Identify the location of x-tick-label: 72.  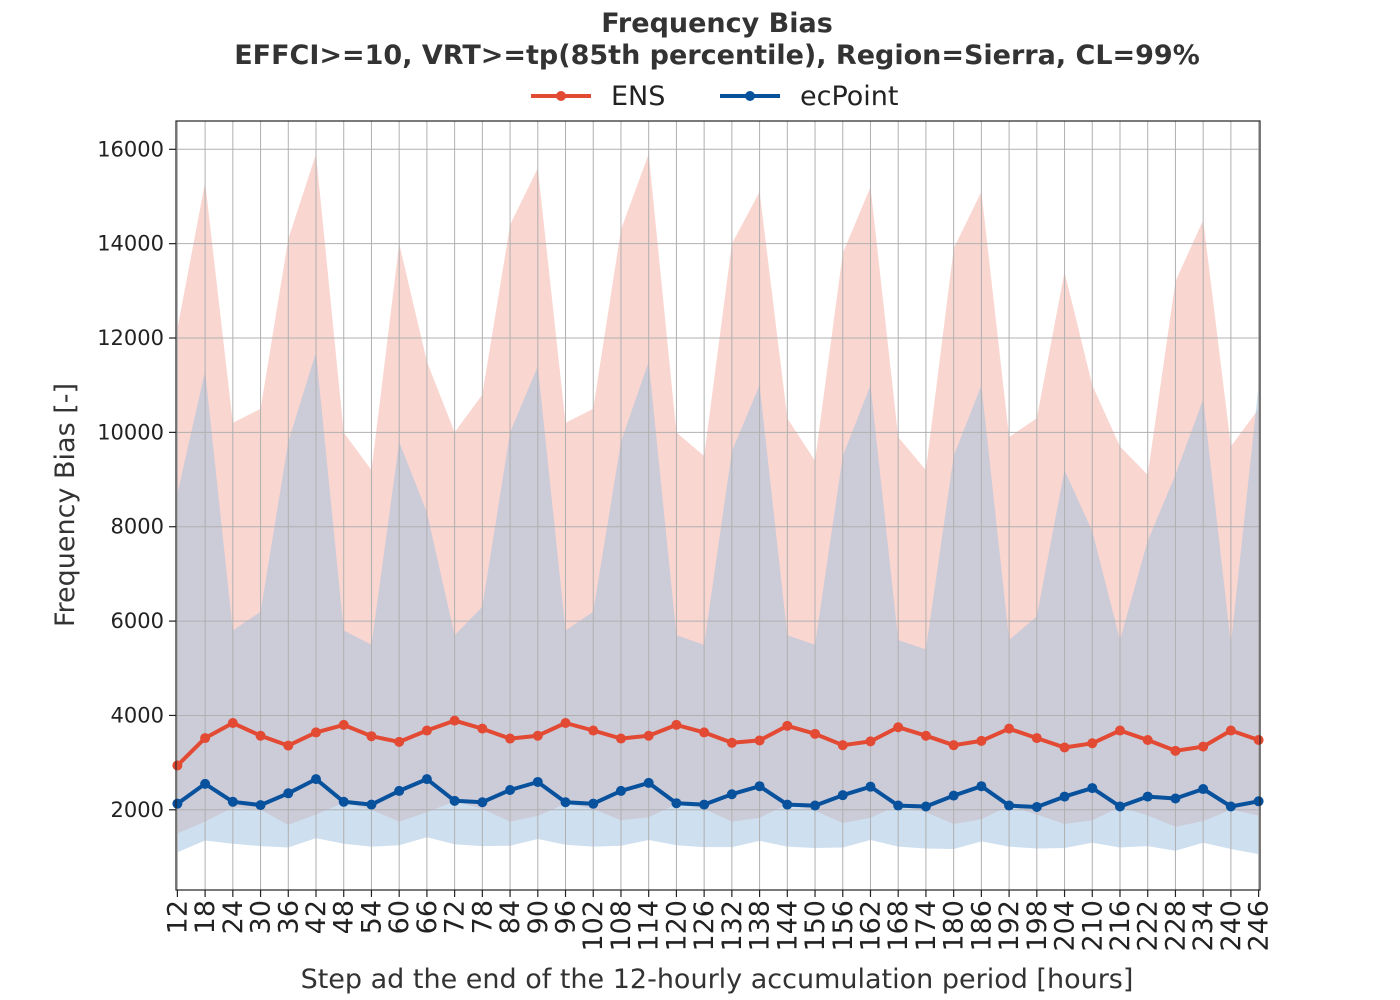
(455, 917).